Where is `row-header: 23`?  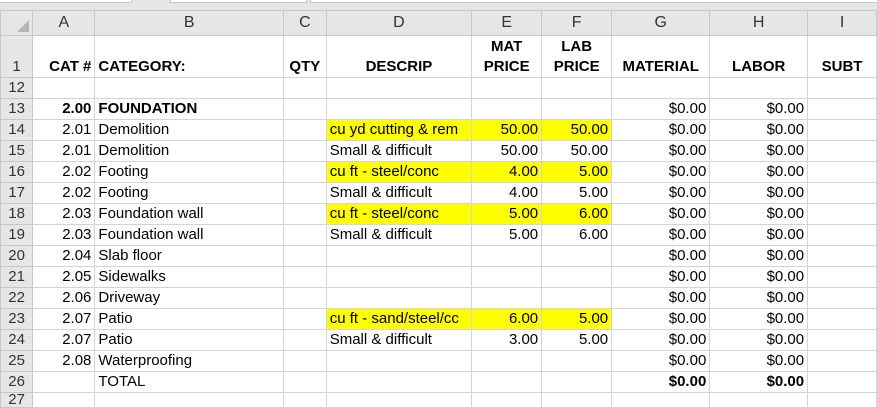 row-header: 23 is located at coordinates (17, 319).